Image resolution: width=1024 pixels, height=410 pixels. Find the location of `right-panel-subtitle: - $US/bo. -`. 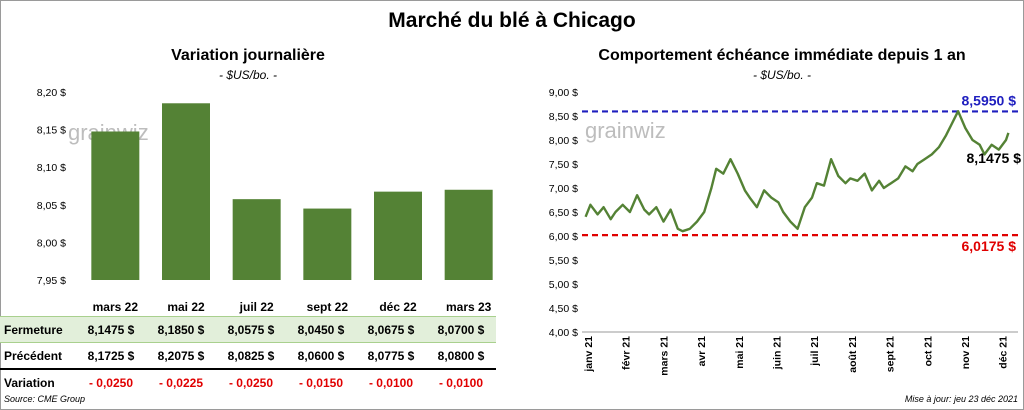

right-panel-subtitle: - $US/bo. - is located at coordinates (782, 75).